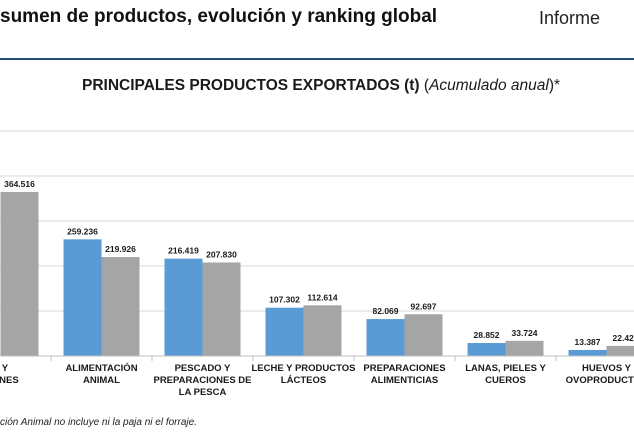 This screenshot has height=433, width=634. Describe the element at coordinates (202, 380) in the screenshot. I see `x-tick-label: PREPARACIONES DE` at that location.